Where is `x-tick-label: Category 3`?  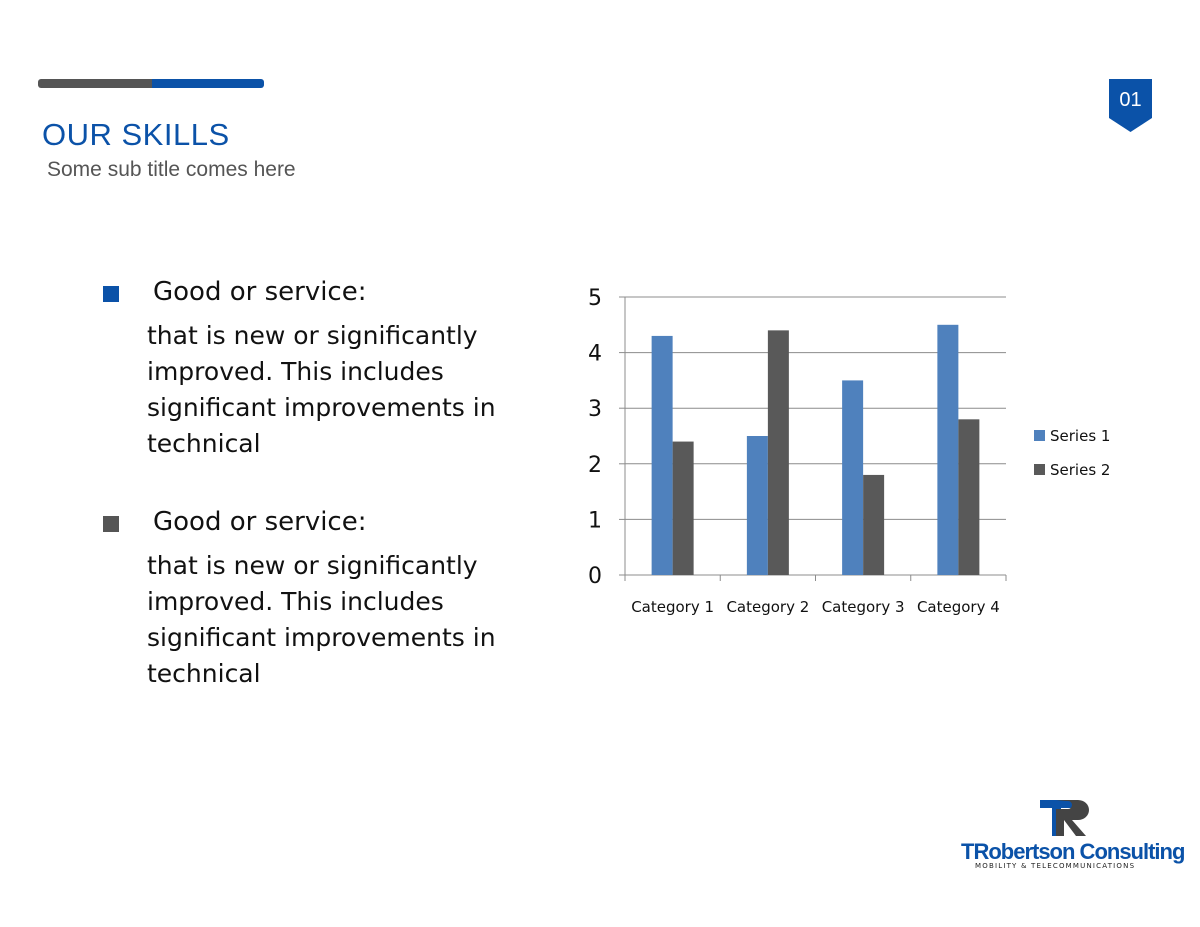 x-tick-label: Category 3 is located at coordinates (863, 607).